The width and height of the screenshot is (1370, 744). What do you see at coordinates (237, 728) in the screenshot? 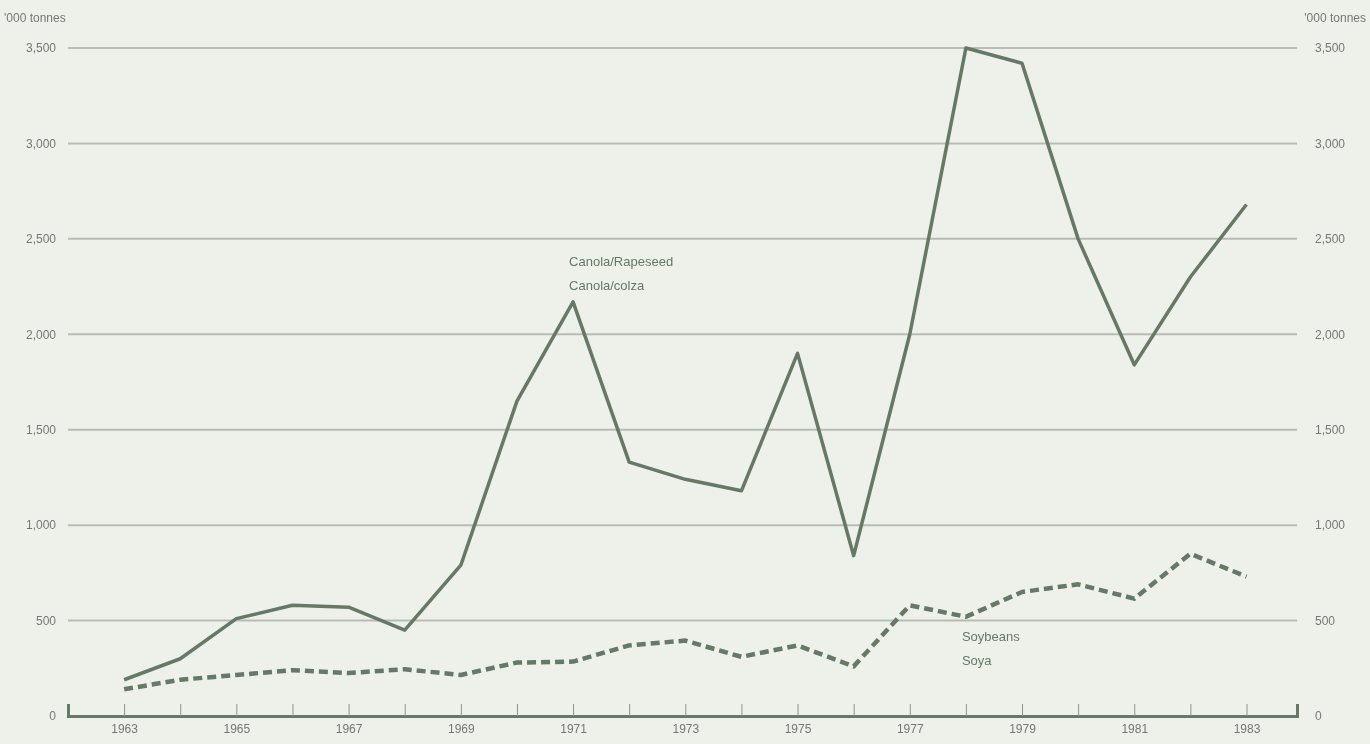
I see `x-tick-label: 1965` at bounding box center [237, 728].